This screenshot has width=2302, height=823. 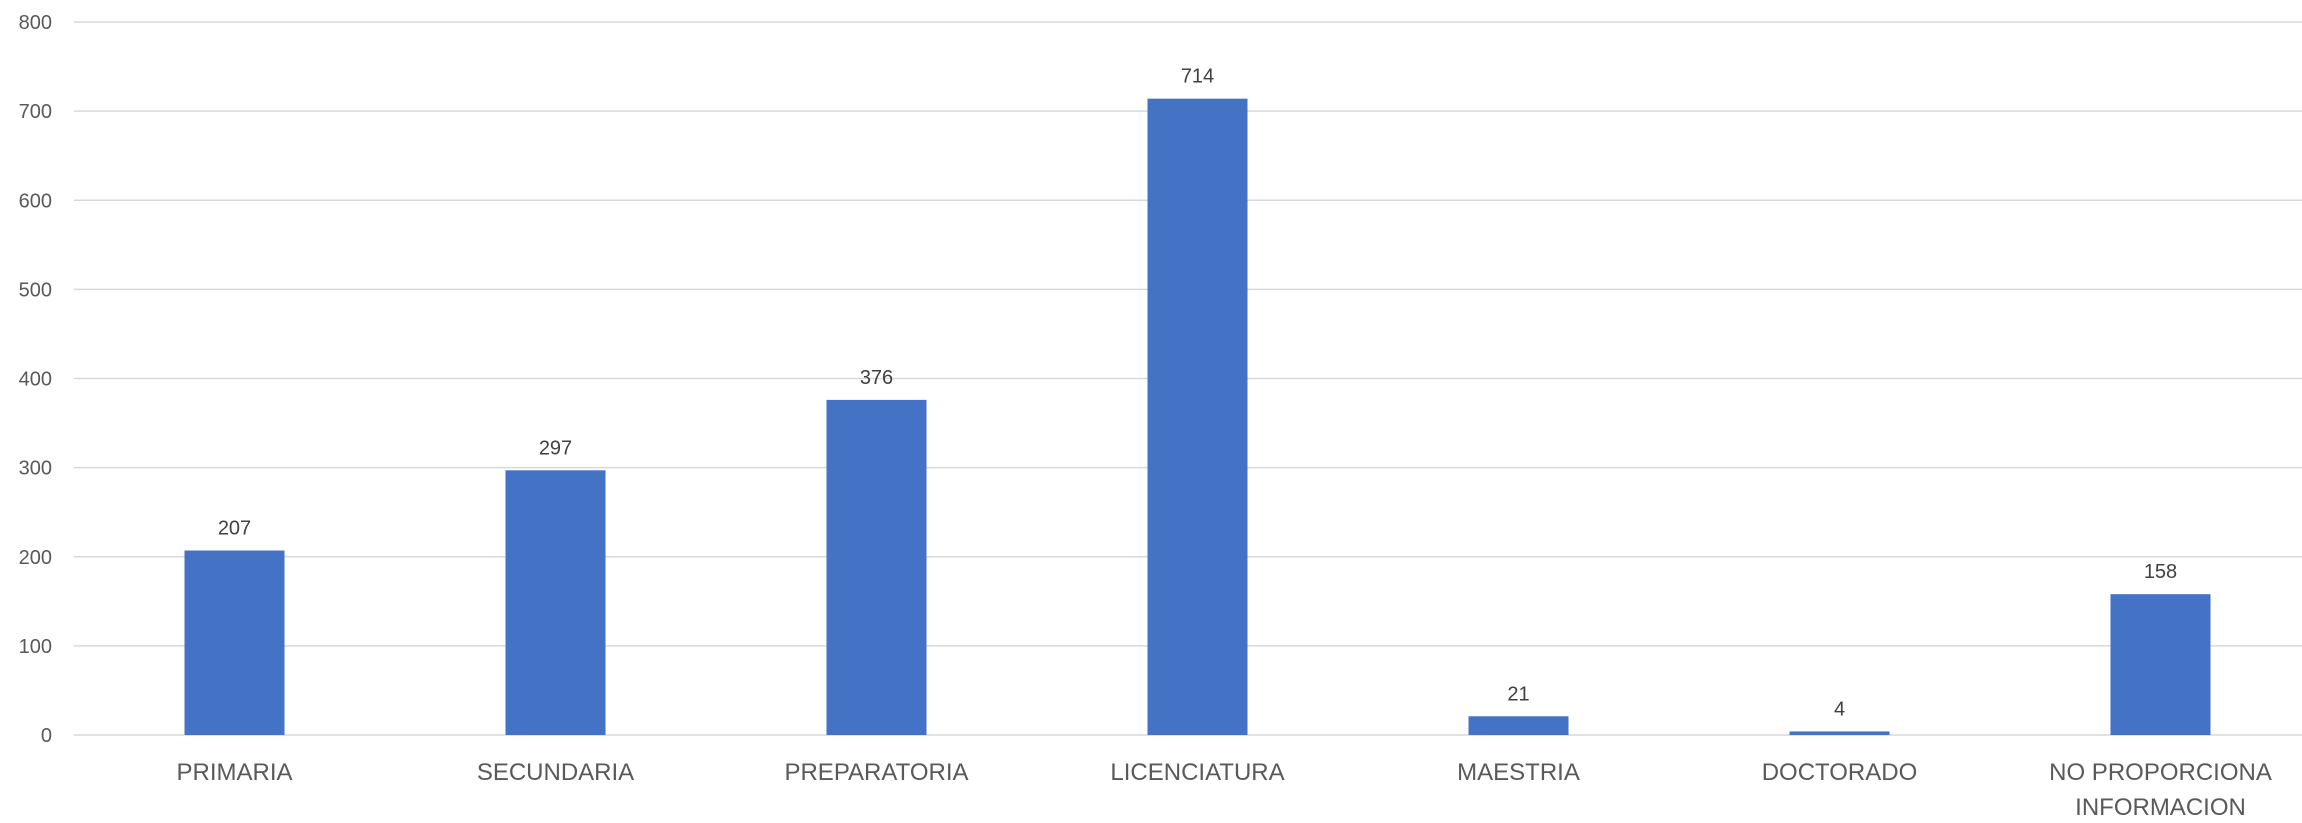 I want to click on x-tick-label: PREPARATORIA, so click(x=876, y=772).